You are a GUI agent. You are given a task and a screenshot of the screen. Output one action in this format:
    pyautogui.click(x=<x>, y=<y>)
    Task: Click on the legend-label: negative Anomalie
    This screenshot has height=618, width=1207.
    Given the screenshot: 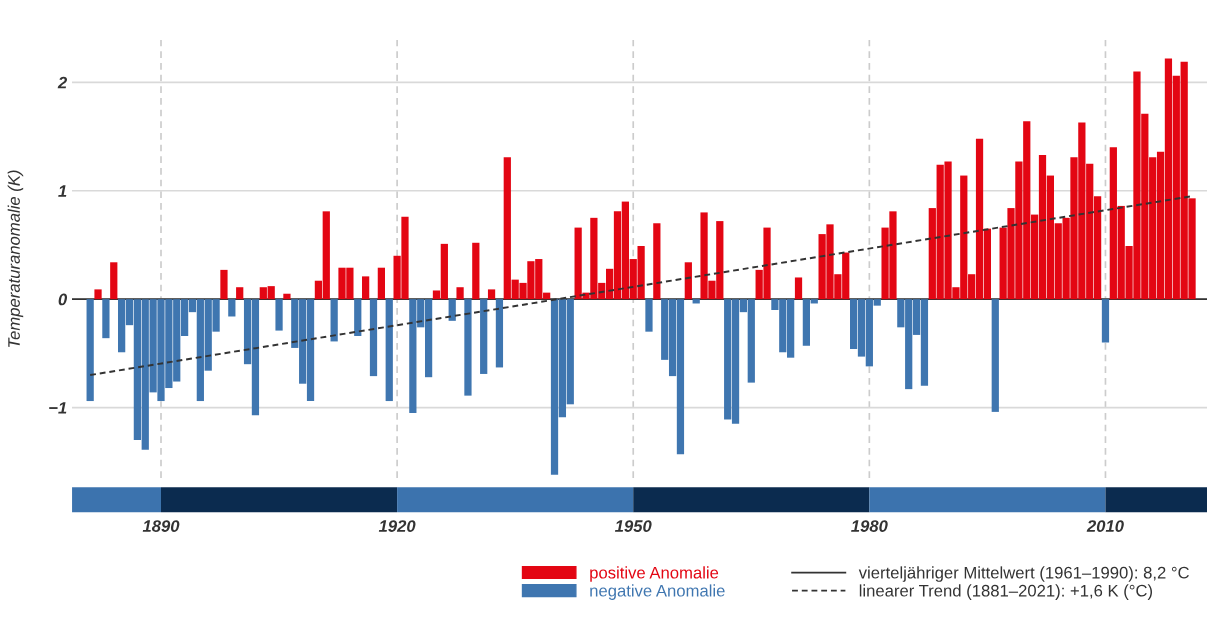 What is the action you would take?
    pyautogui.click(x=657, y=592)
    